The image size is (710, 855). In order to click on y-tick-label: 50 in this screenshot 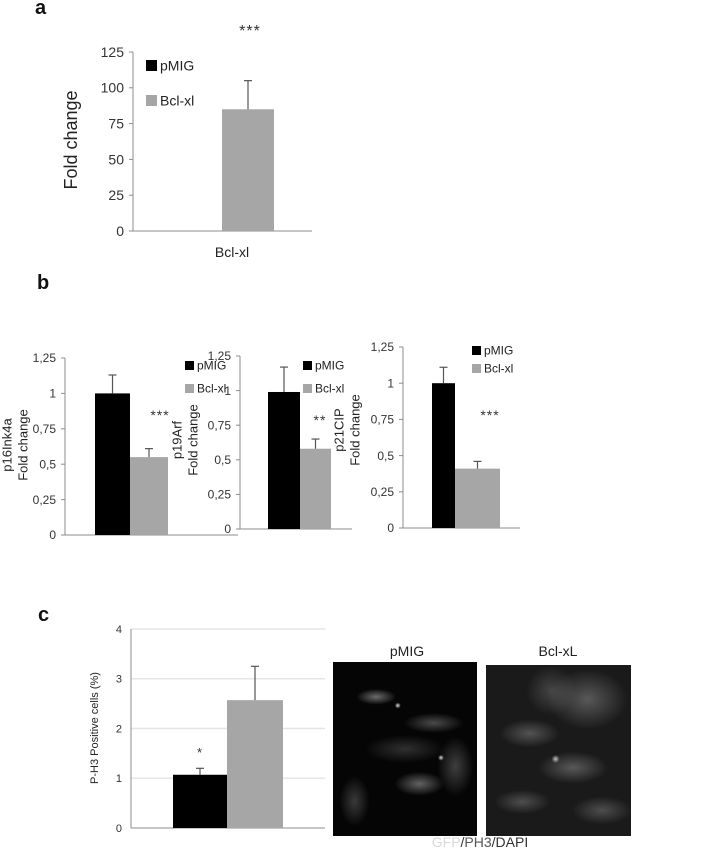, I will do `click(116, 159)`.